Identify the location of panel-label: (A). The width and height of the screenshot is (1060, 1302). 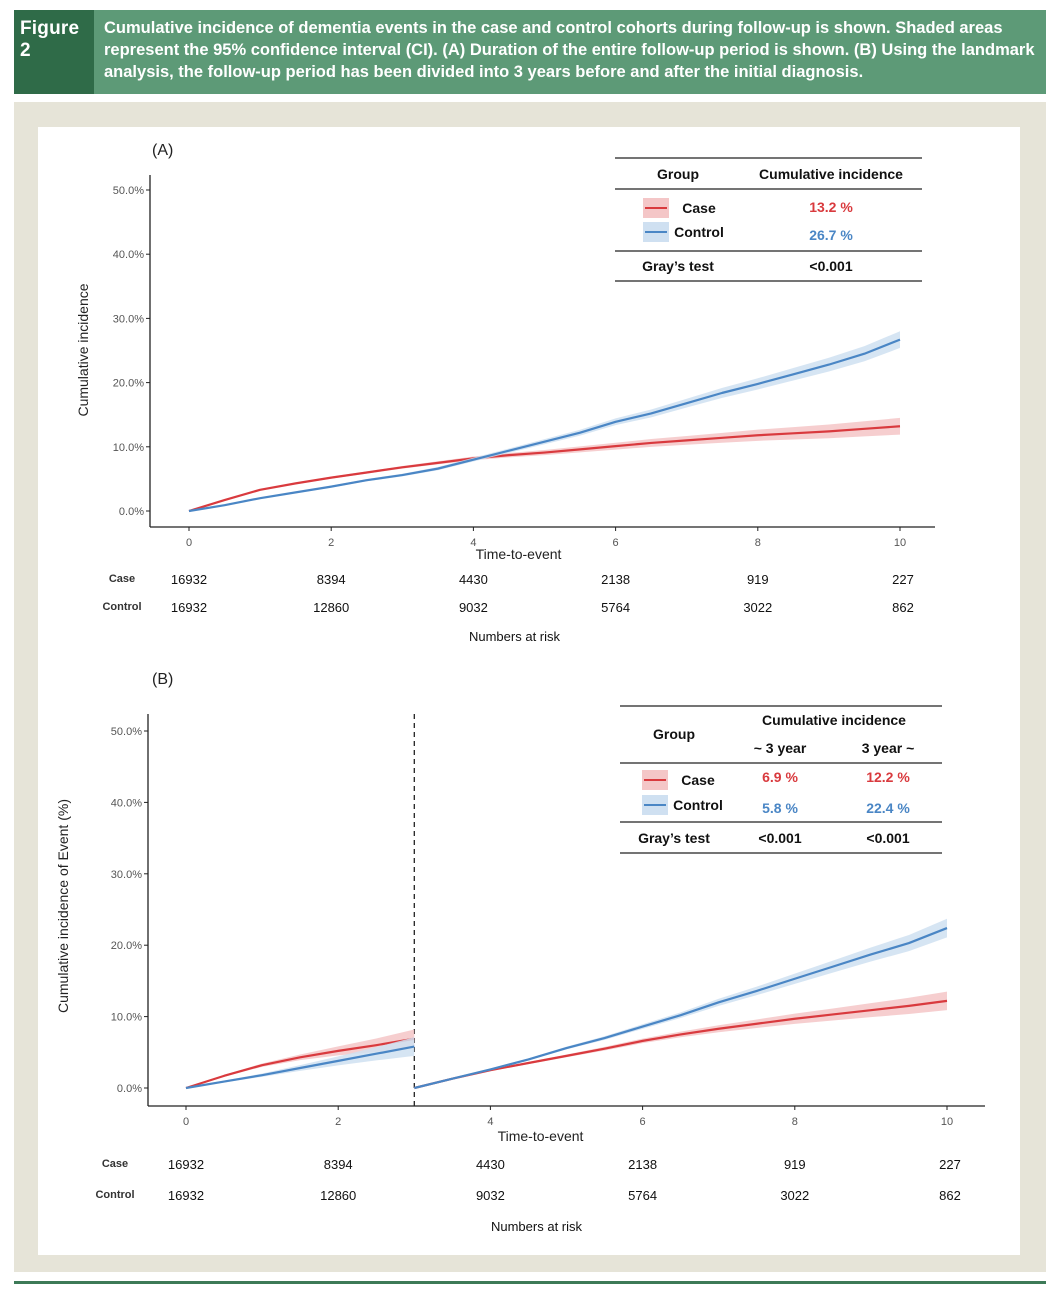
(162, 150).